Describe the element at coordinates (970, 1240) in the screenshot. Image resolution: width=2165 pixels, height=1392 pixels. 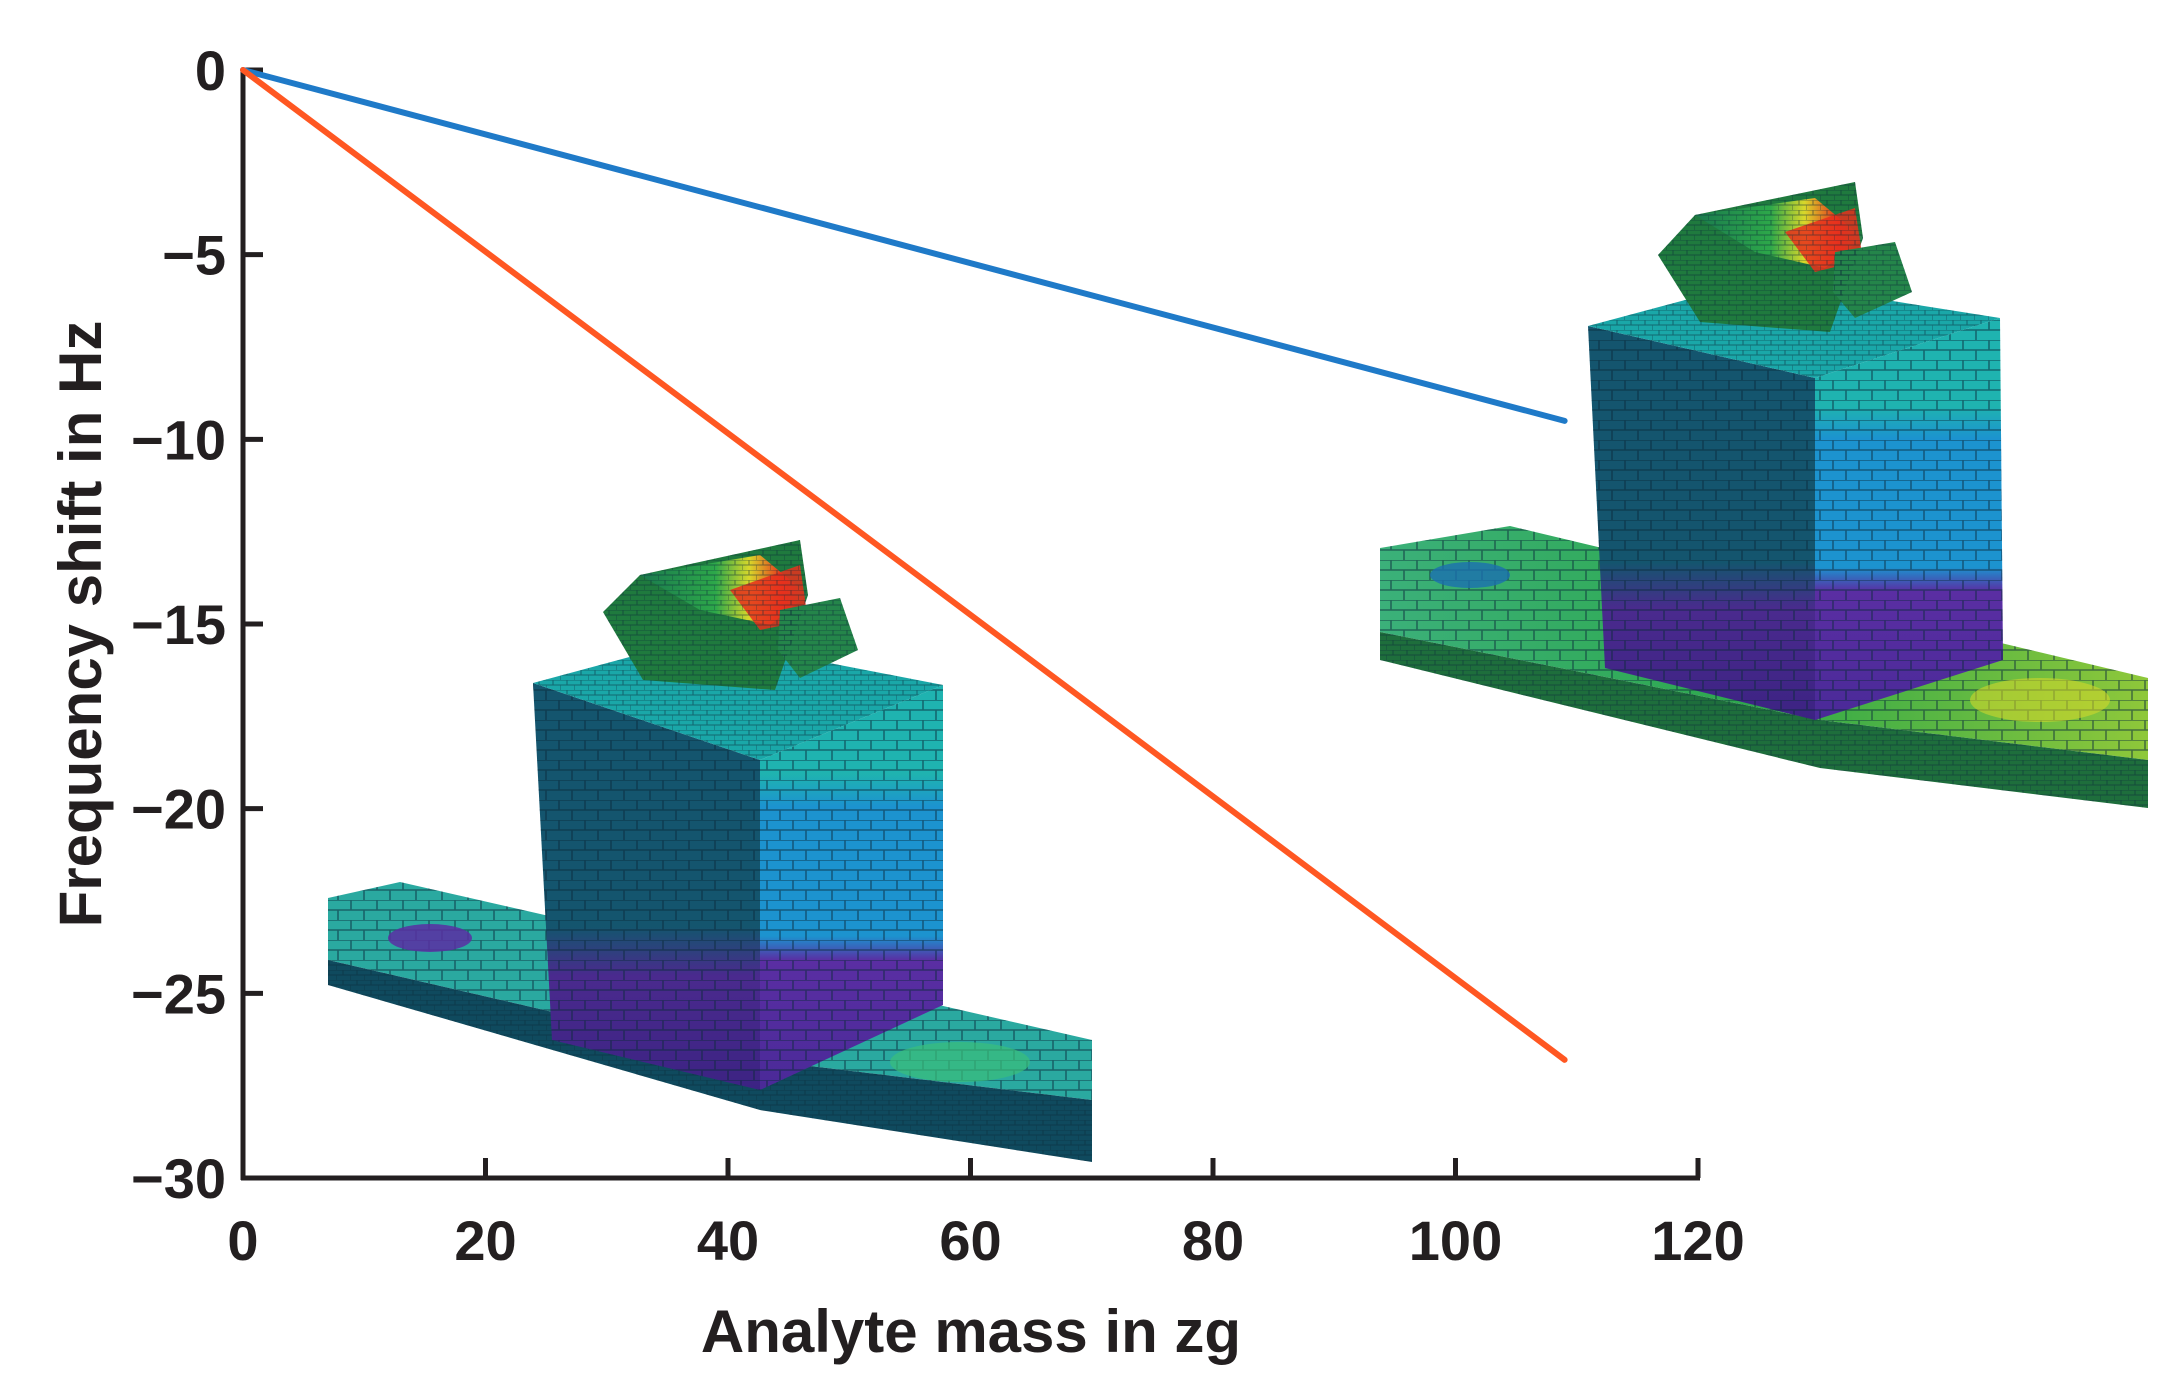
I see `x-tick-label: 60` at that location.